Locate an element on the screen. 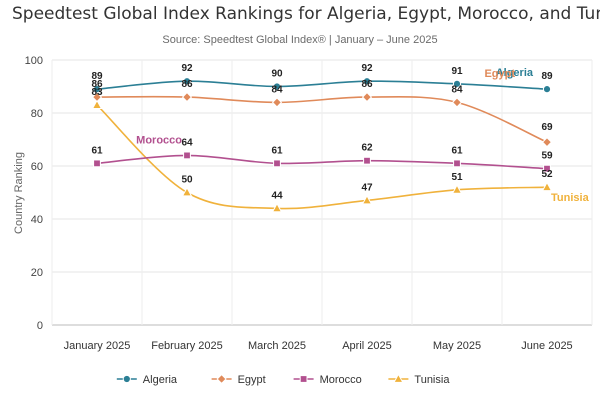 Image resolution: width=600 pixels, height=400 pixels. legend-item-egypt: Egypt is located at coordinates (238, 379).